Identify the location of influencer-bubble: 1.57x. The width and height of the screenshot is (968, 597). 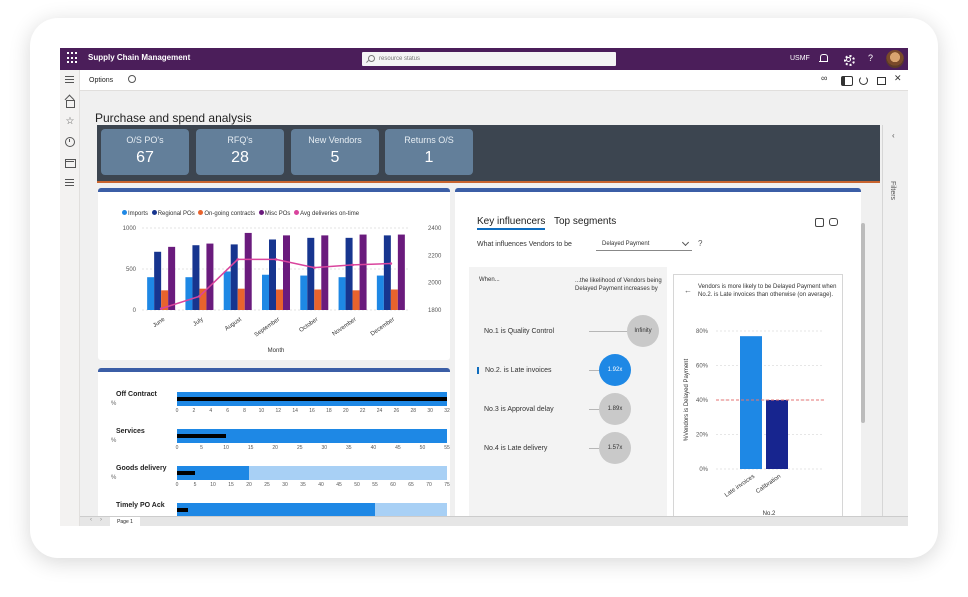
(615, 448).